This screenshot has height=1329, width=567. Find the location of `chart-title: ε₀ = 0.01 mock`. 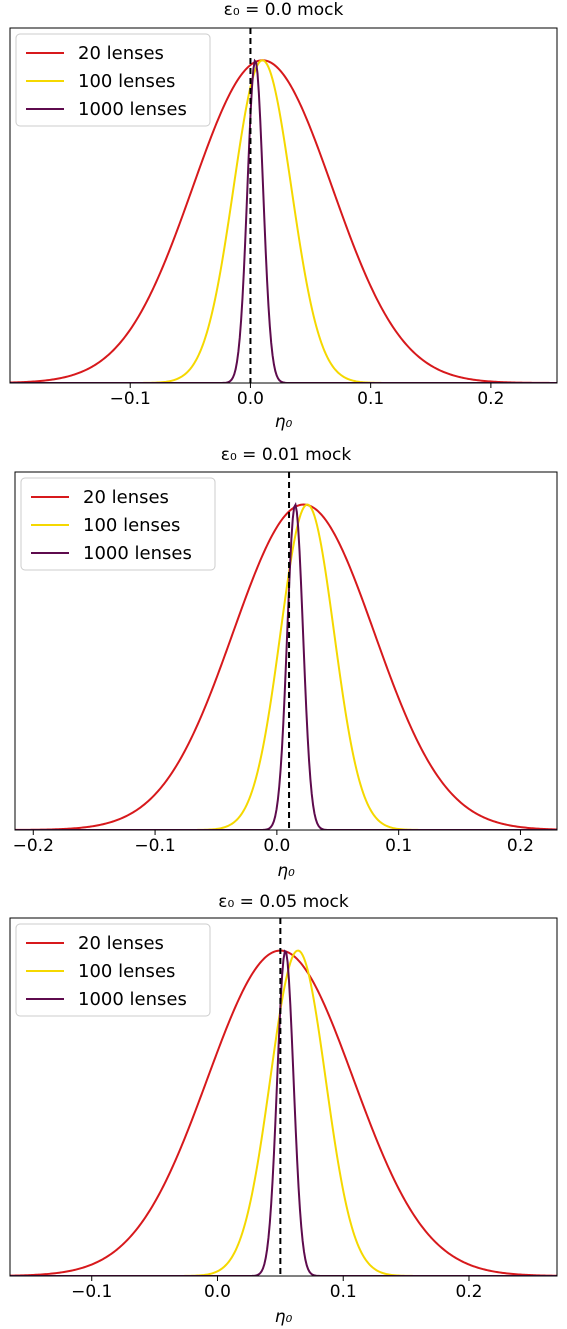

chart-title: ε₀ = 0.01 mock is located at coordinates (286, 455).